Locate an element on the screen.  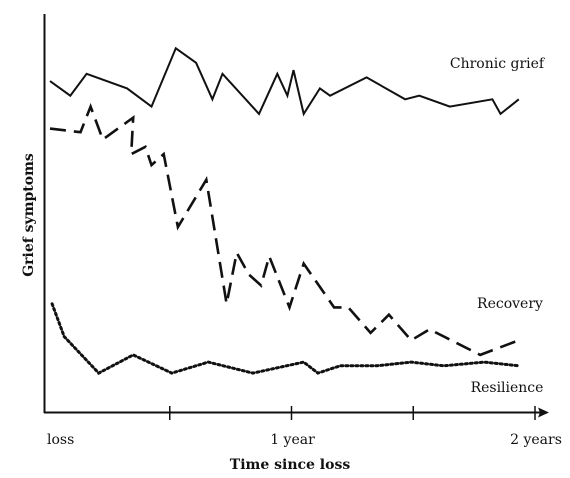
x-axis-label: Time since loss is located at coordinates (290, 465).